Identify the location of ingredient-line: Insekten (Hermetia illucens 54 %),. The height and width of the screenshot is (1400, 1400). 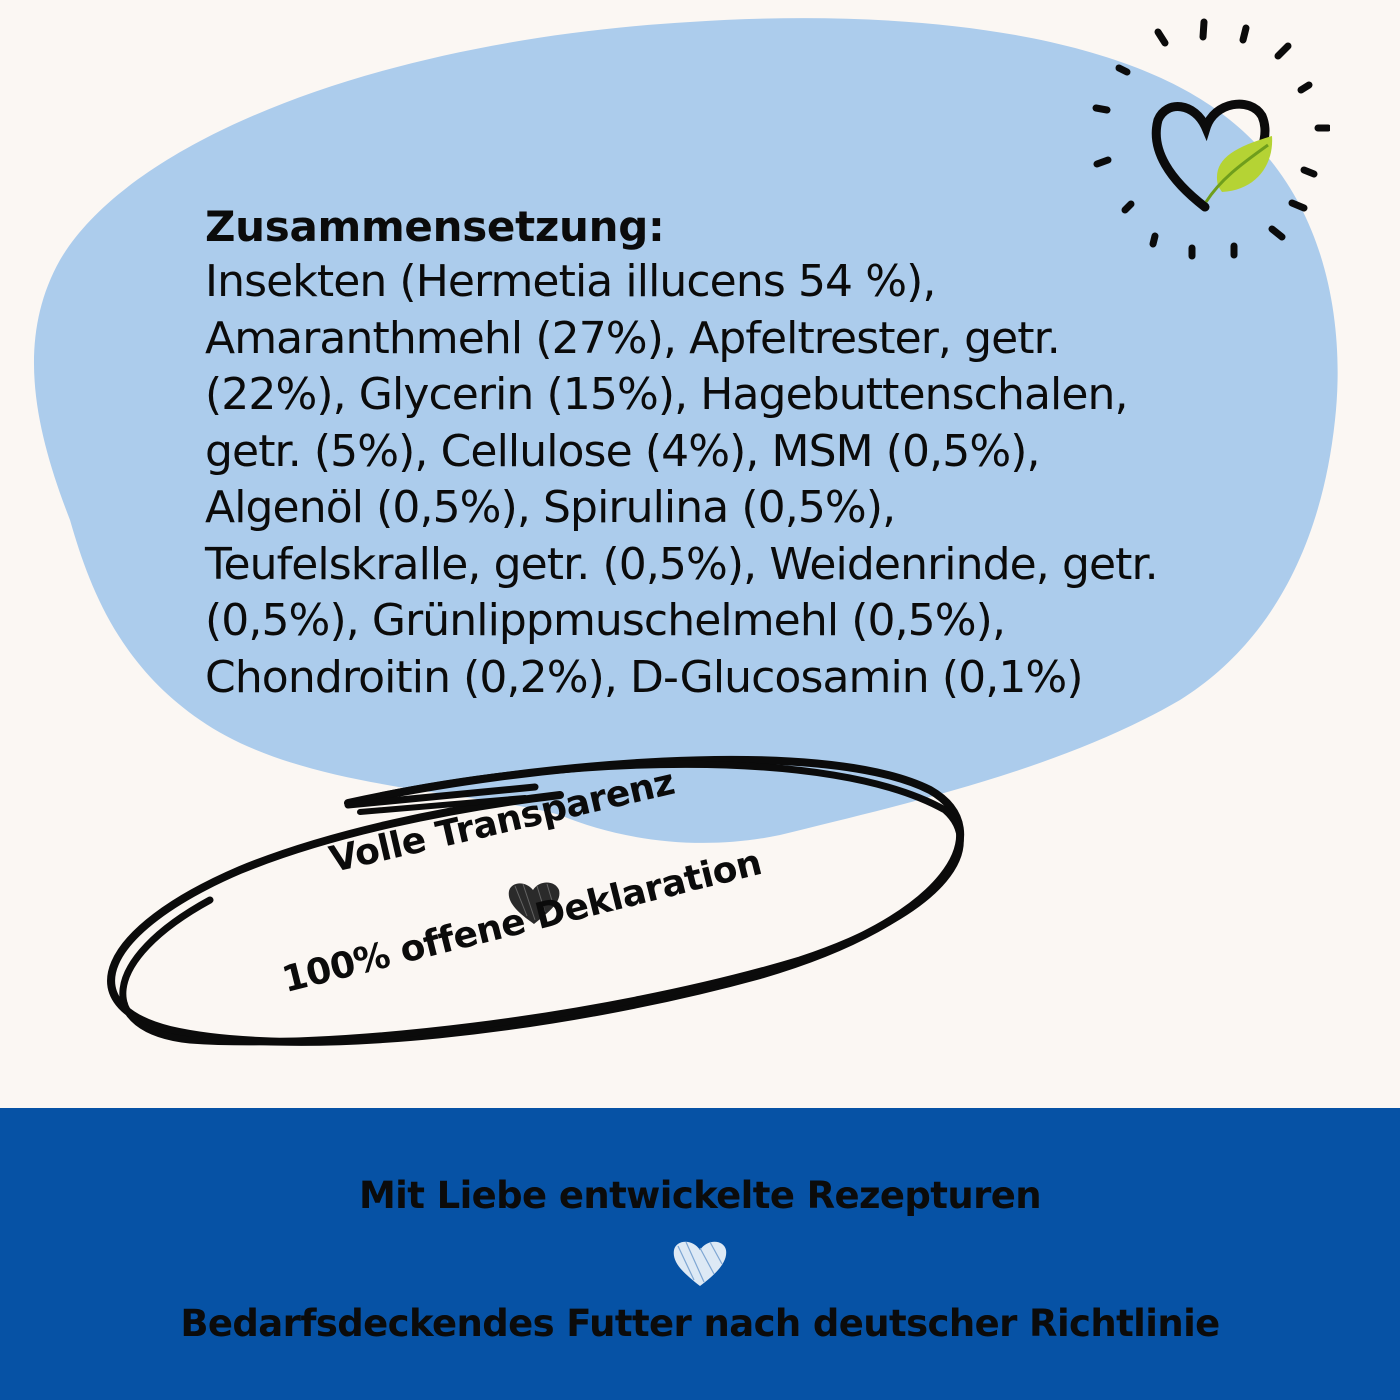
(570, 281).